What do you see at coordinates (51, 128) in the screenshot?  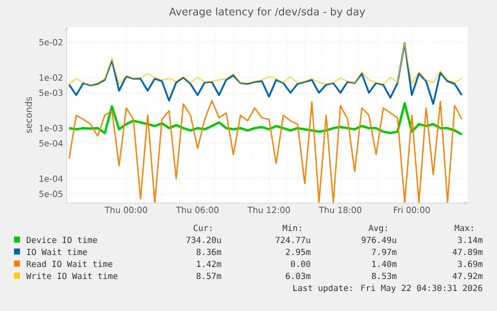 I see `y-tick-label: 1e-03` at bounding box center [51, 128].